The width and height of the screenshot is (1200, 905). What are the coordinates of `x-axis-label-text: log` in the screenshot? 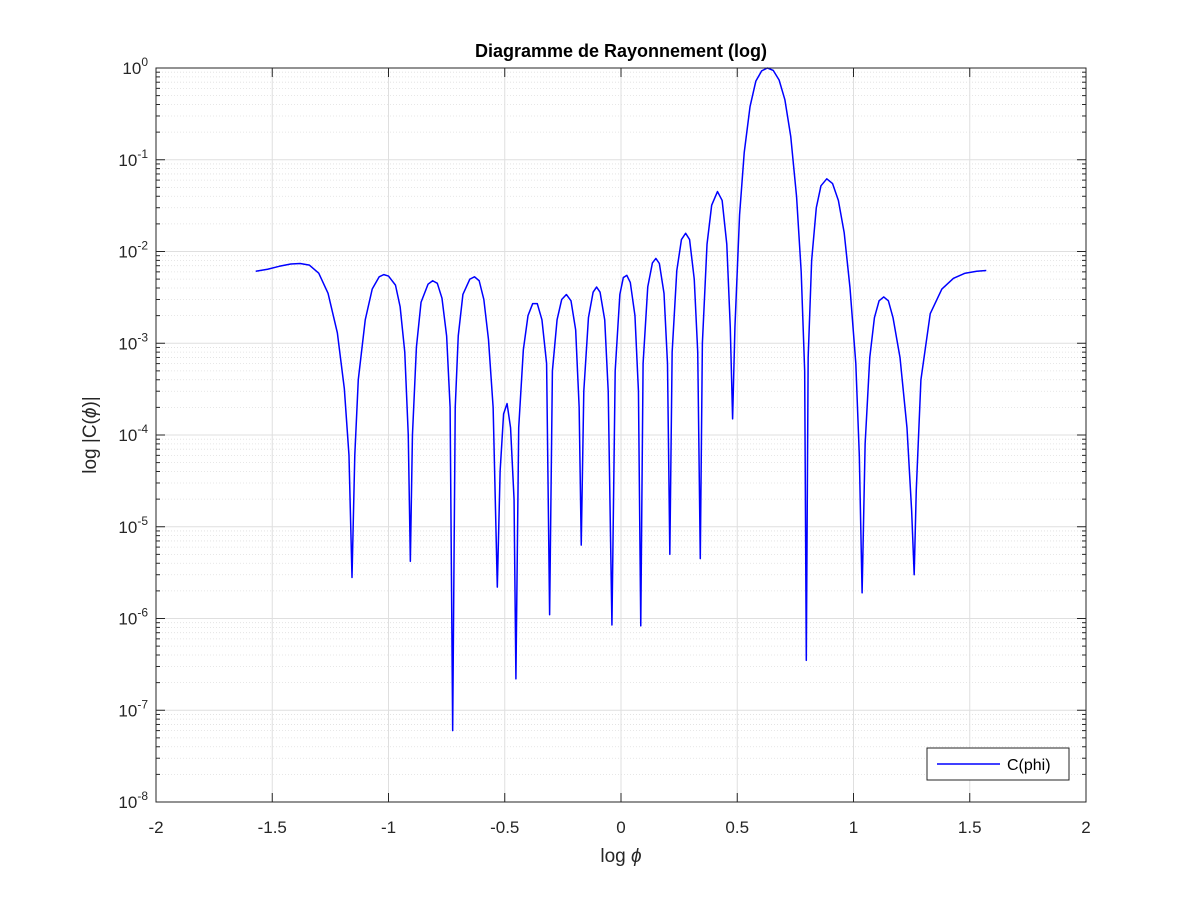 It's located at (615, 856).